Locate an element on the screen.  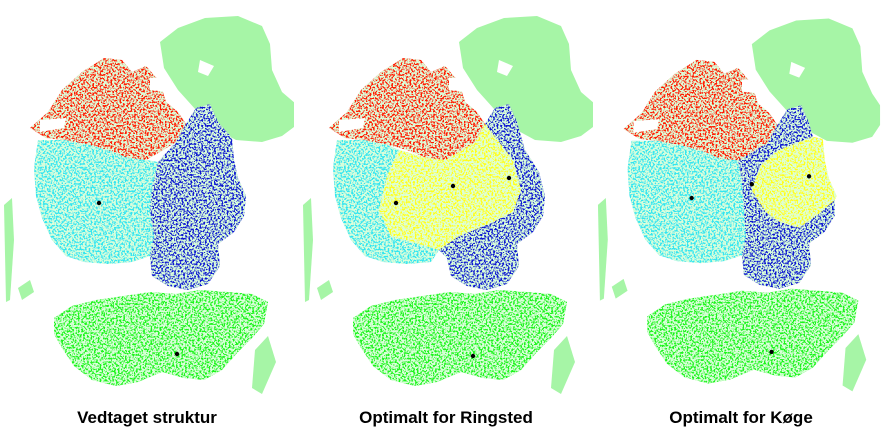
caption-ringsted: Optimalt for Ringsted is located at coordinates (446, 417).